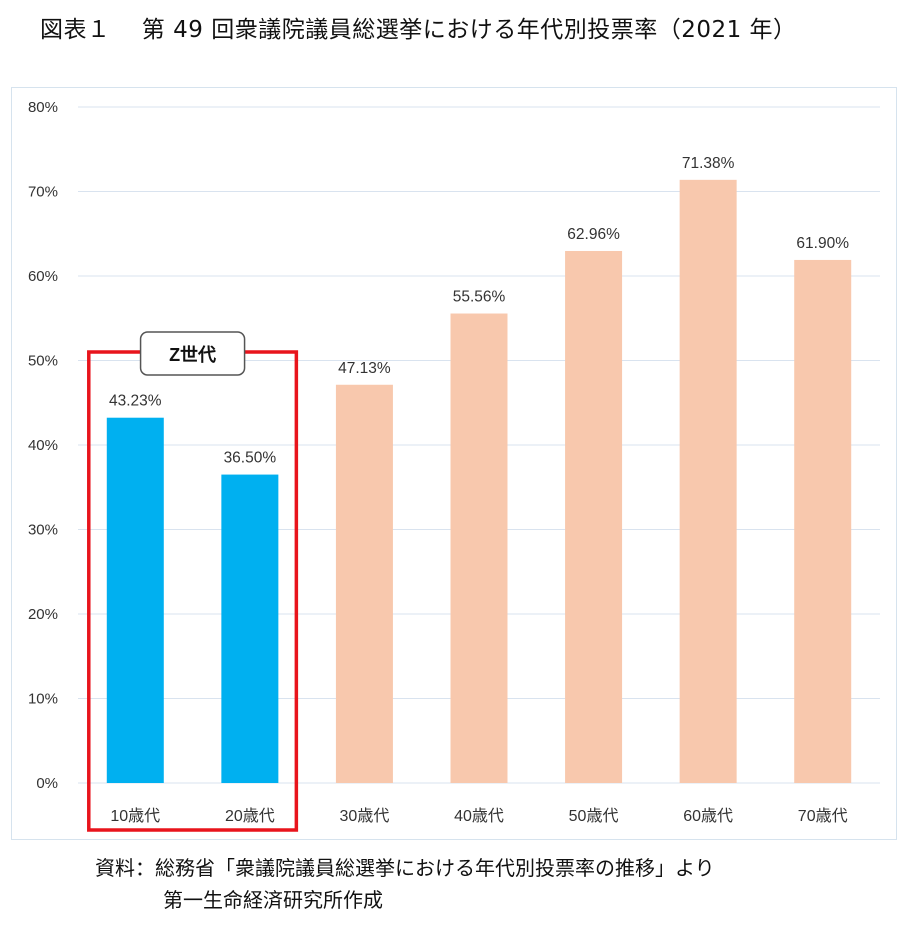 This screenshot has width=908, height=934. What do you see at coordinates (405, 868) in the screenshot?
I see `source-line-1: 資料：総務省「衆議院議員総選挙における年代別投票率の推移」より` at bounding box center [405, 868].